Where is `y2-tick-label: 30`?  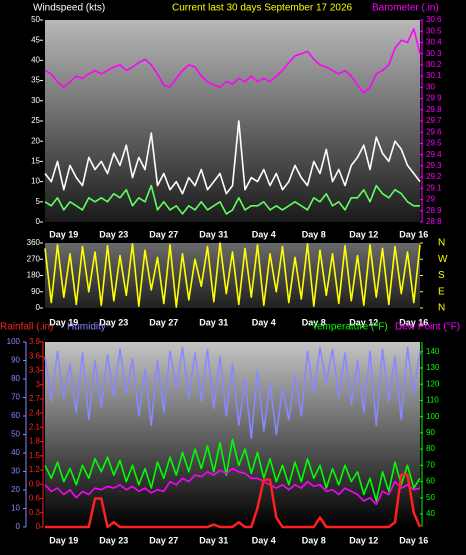
y2-tick-label: 30 is located at coordinates (430, 86).